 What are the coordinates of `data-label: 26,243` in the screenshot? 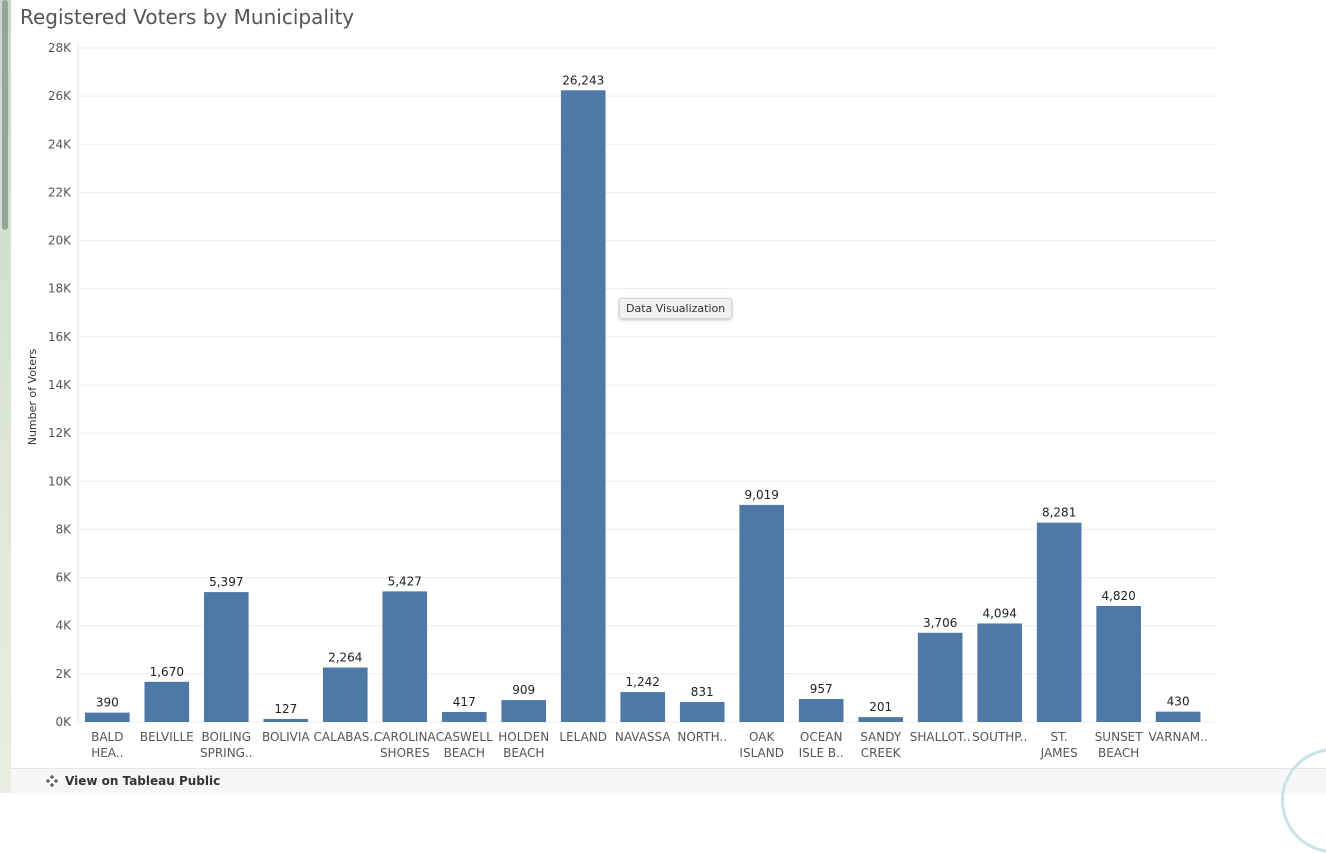 It's located at (583, 80).